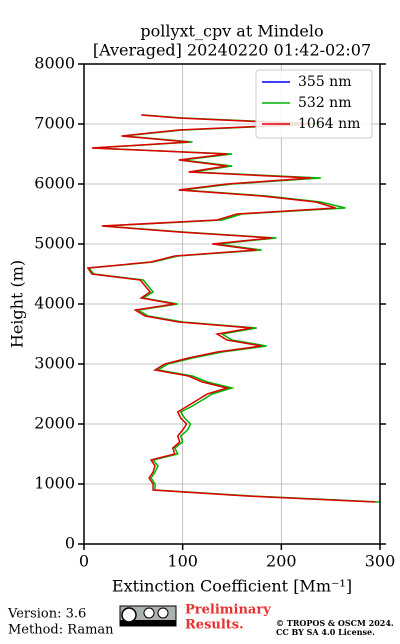 Image resolution: width=400 pixels, height=644 pixels. I want to click on chart-title: pollyxt_cpv at Mindelo, so click(231, 31).